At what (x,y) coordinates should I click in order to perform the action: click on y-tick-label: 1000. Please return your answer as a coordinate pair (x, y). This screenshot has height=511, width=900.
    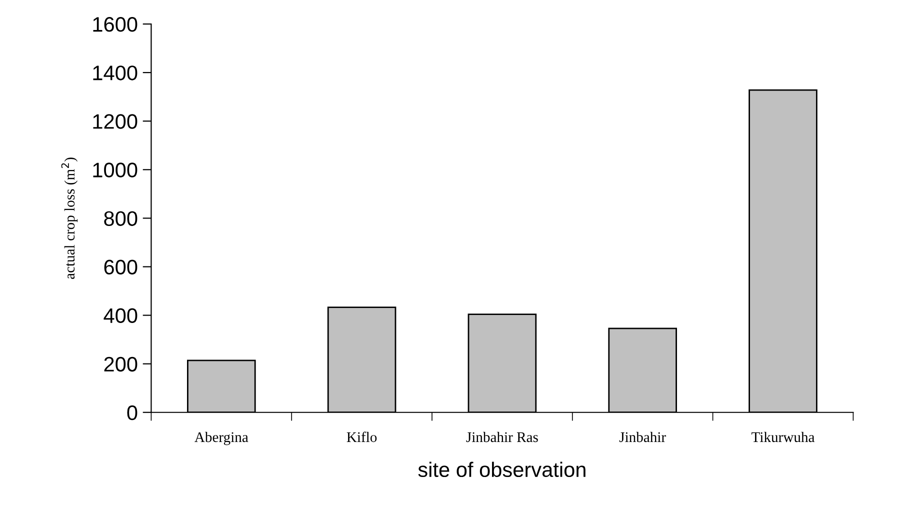
    Looking at the image, I should click on (115, 170).